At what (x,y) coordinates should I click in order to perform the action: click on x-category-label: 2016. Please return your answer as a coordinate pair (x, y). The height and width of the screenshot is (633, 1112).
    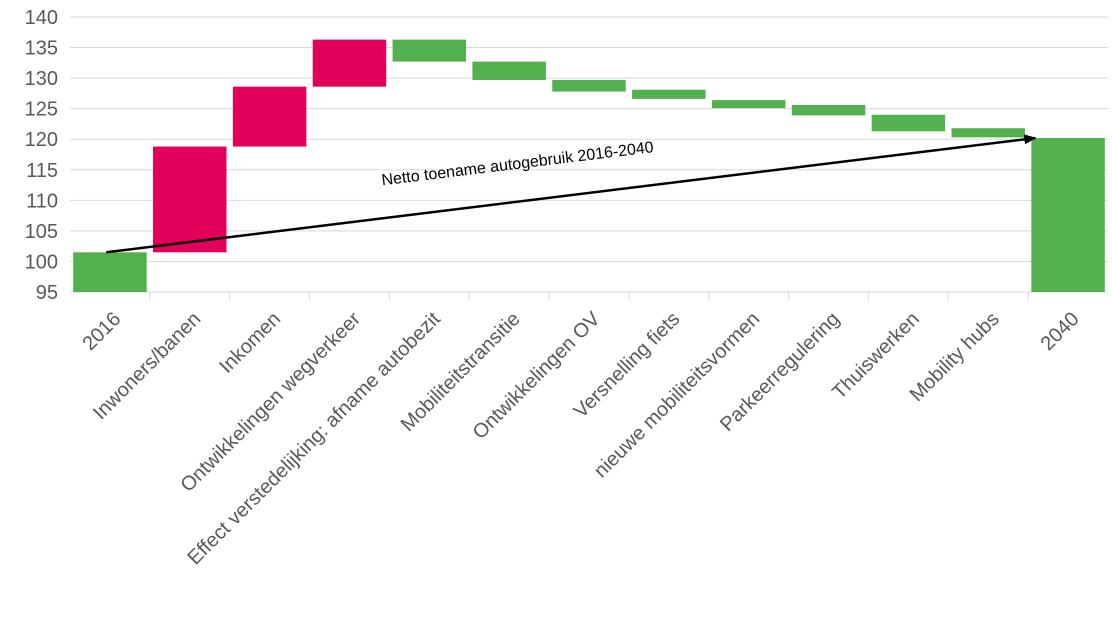
    Looking at the image, I should click on (101, 331).